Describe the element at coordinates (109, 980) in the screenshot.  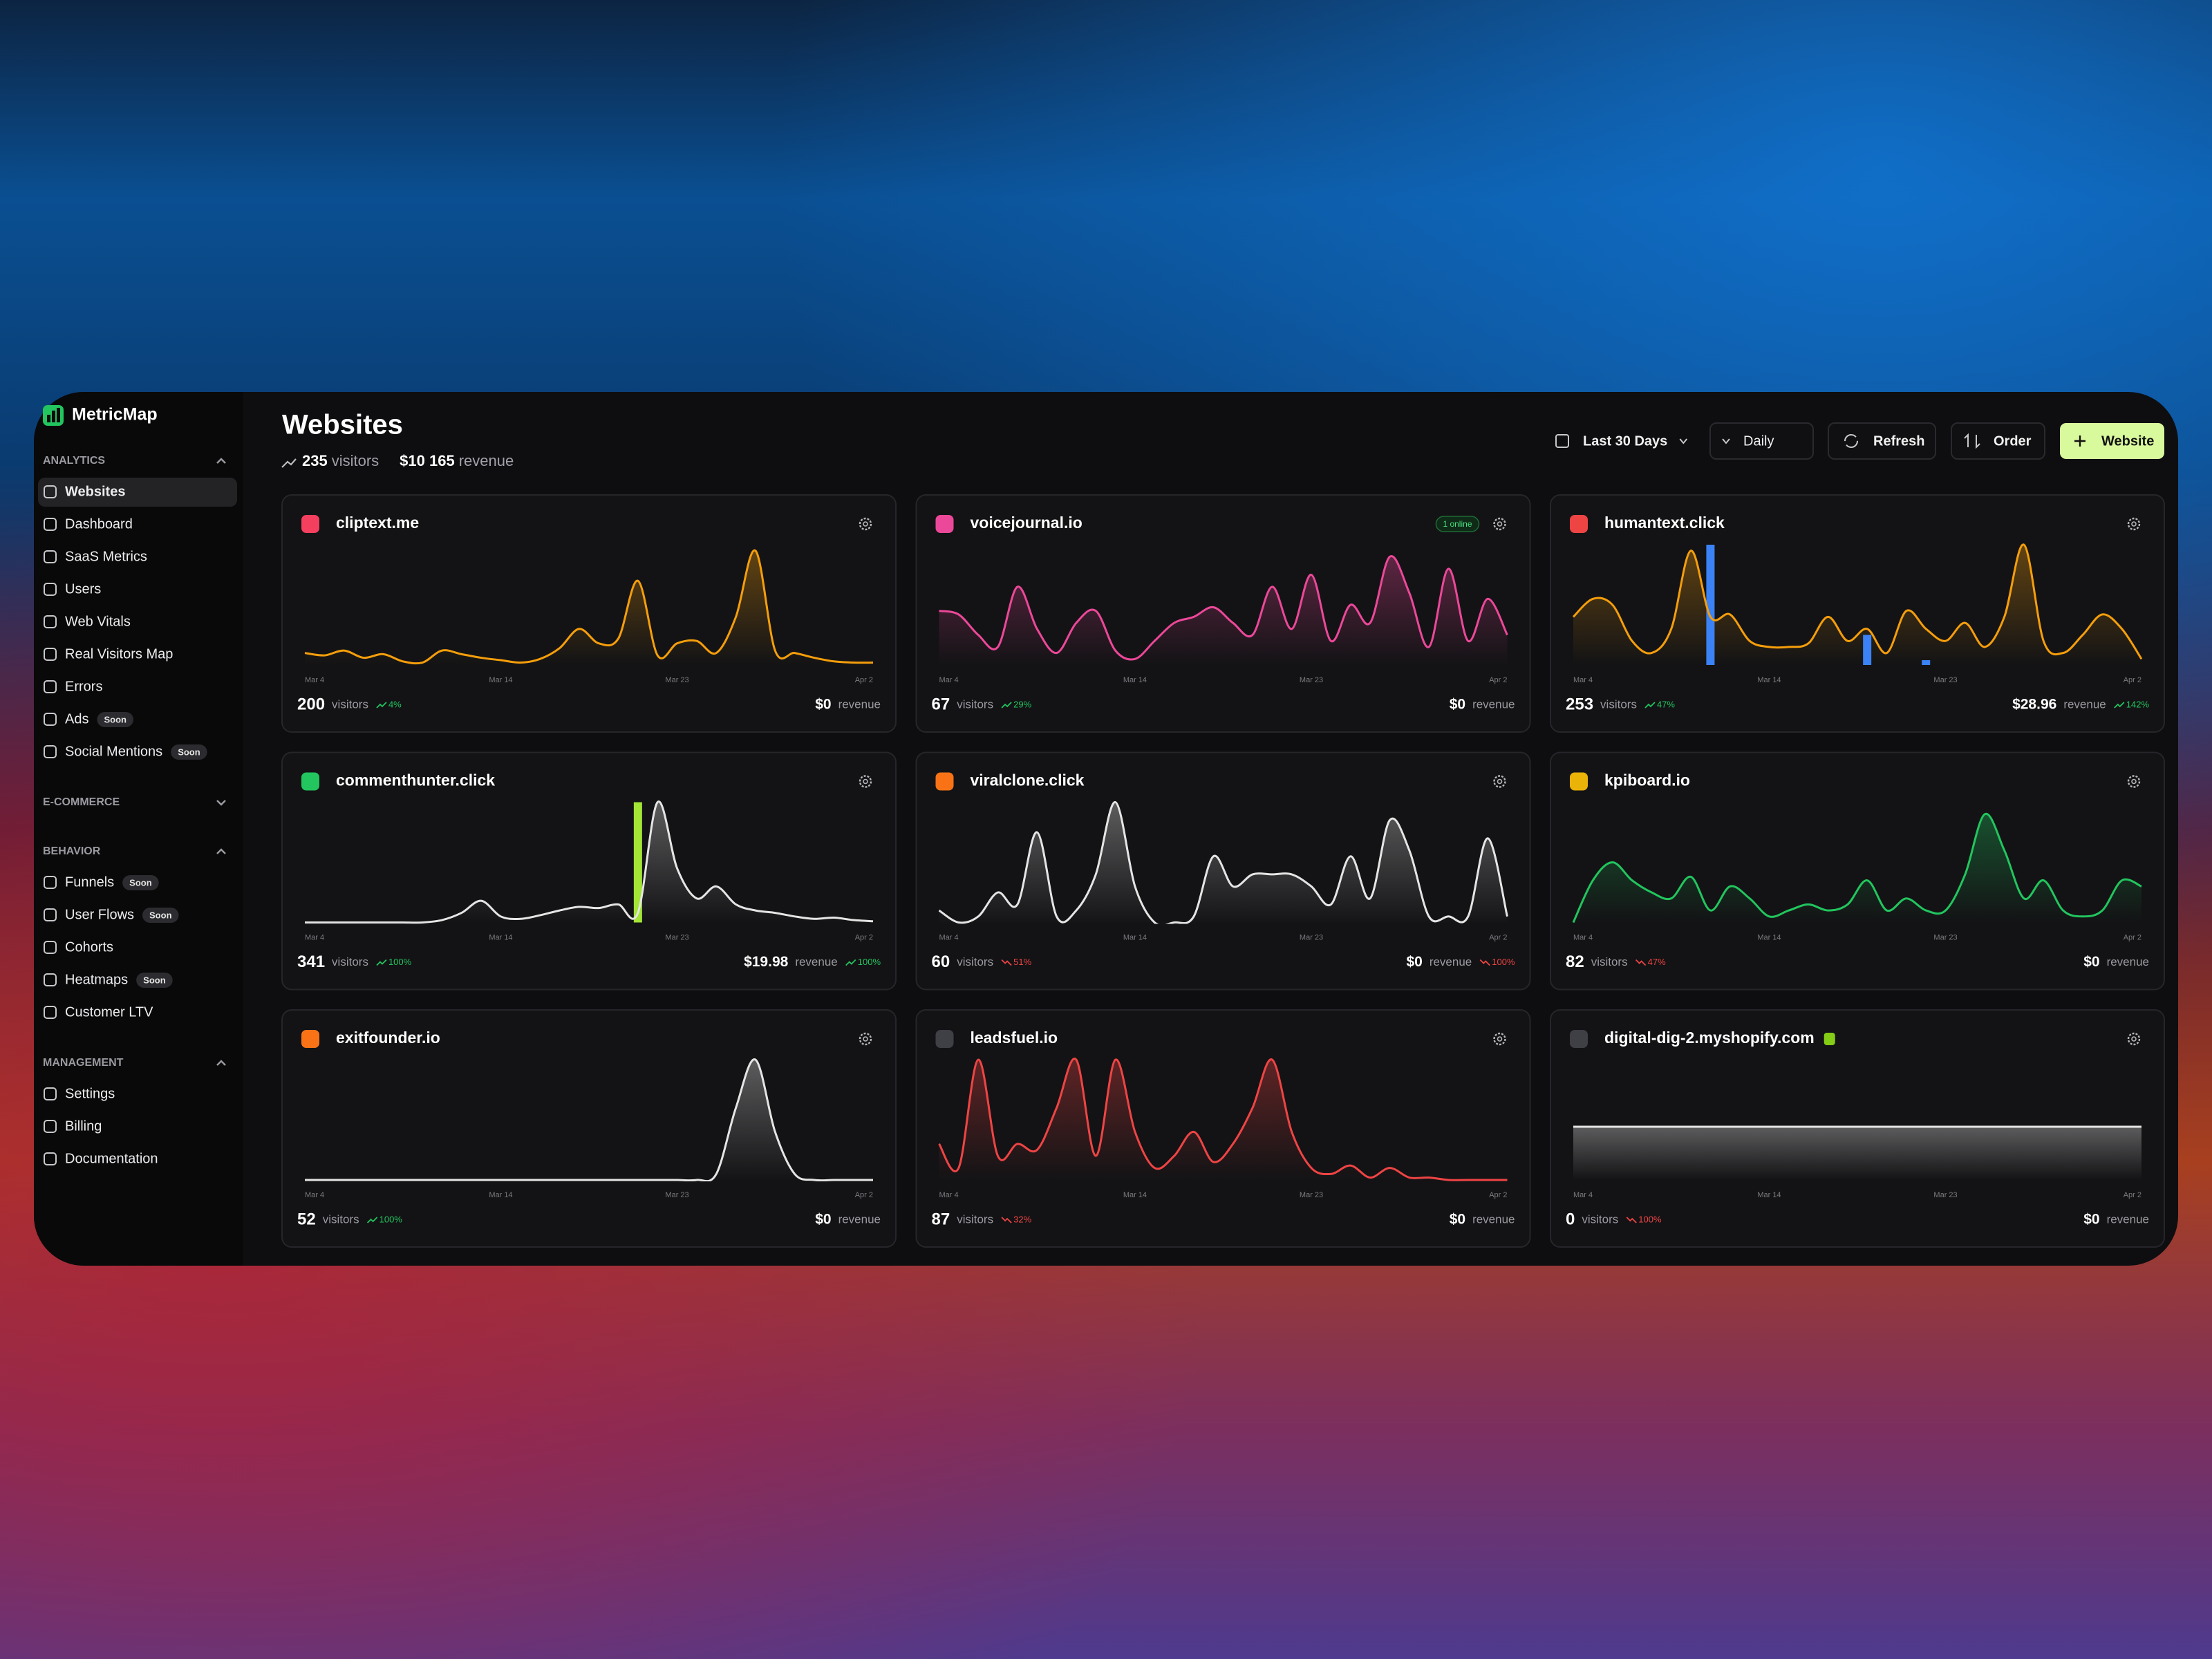
I see `nav-item: Heatmaps Soon` at that location.